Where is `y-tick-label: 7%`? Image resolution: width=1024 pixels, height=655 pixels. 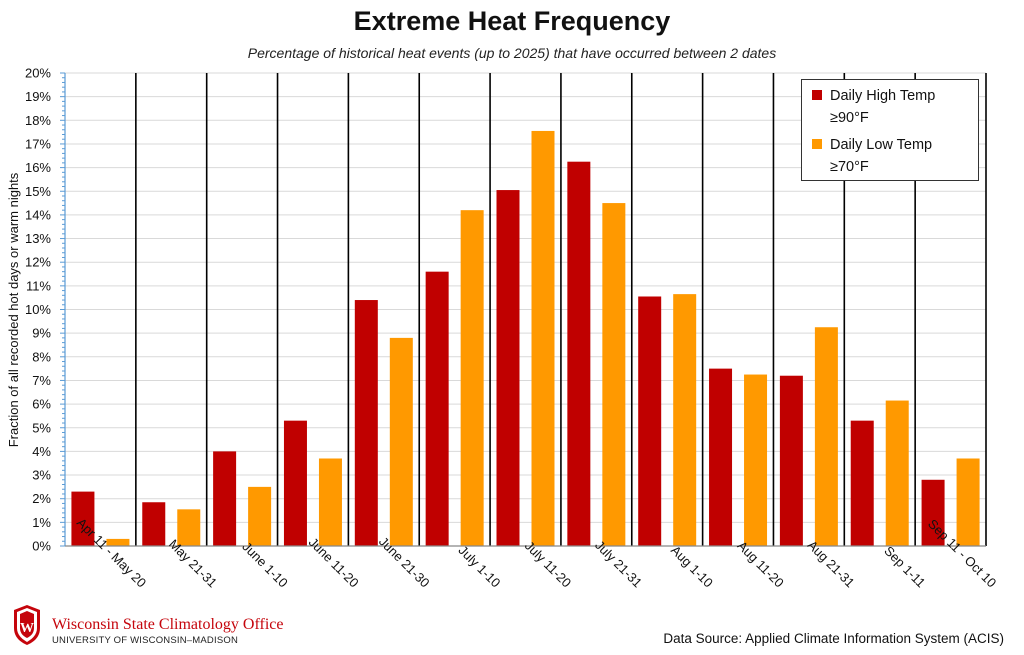 y-tick-label: 7% is located at coordinates (41, 380).